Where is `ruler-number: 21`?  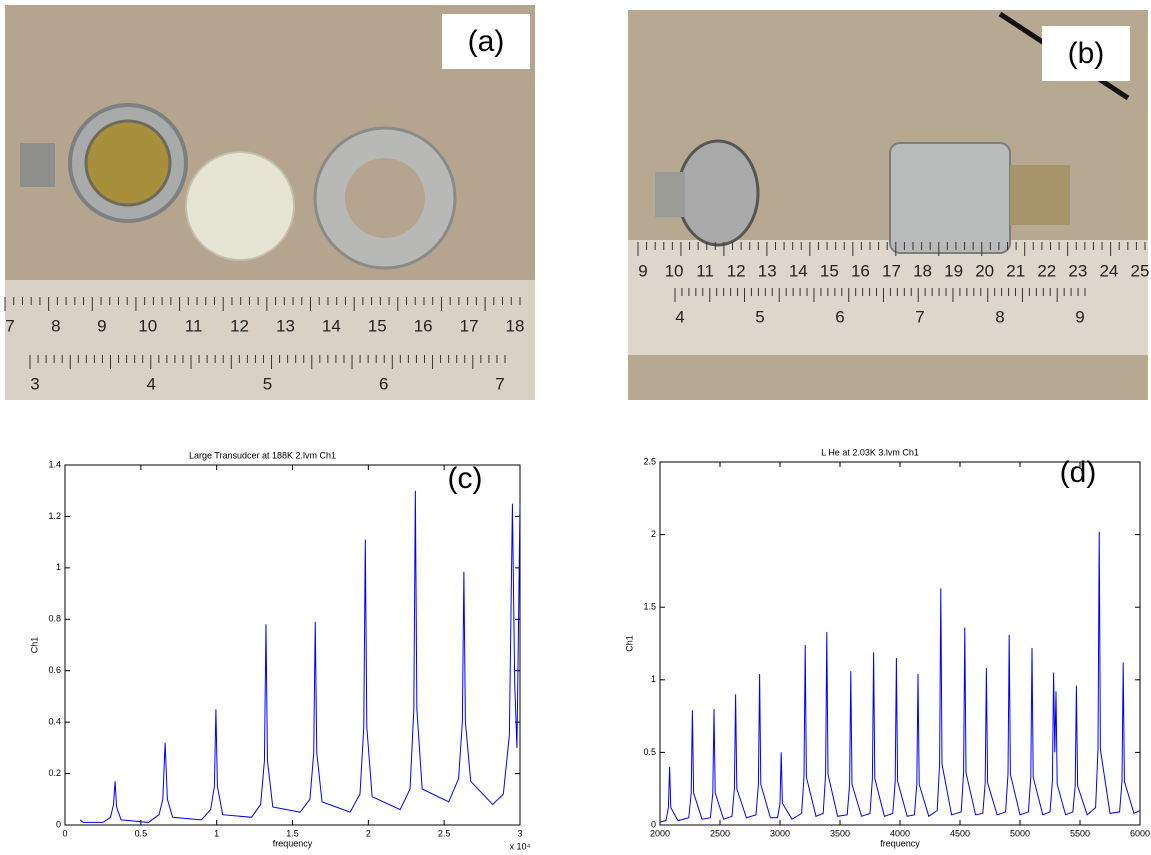 ruler-number: 21 is located at coordinates (1015, 270).